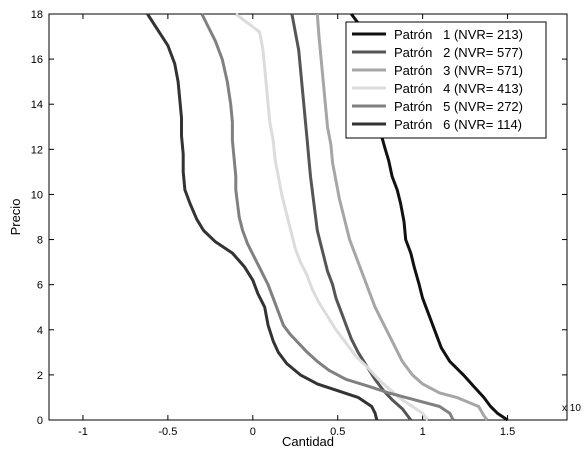 The image size is (587, 455). What do you see at coordinates (40, 241) in the screenshot?
I see `y-tick-label: 8` at bounding box center [40, 241].